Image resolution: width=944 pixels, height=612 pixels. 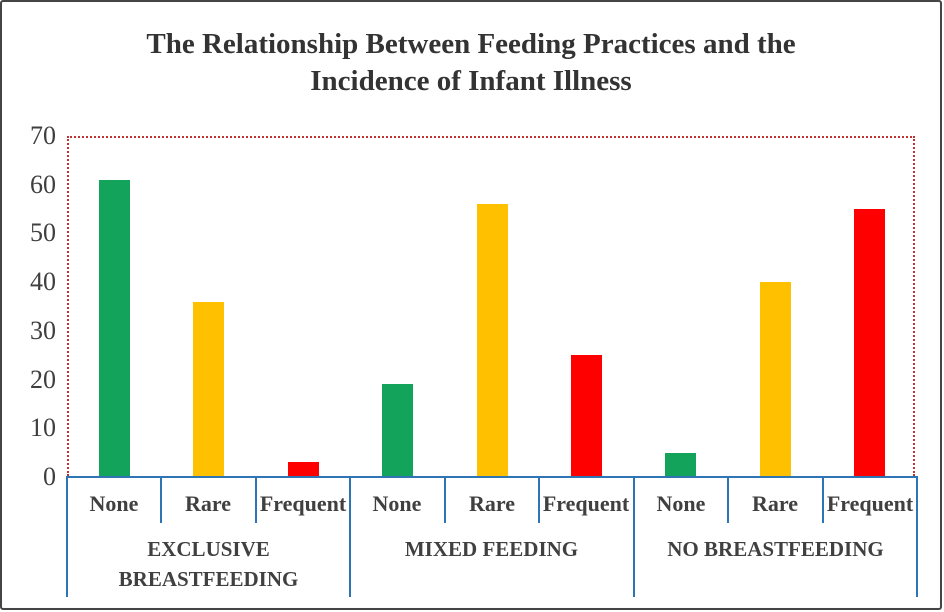 What do you see at coordinates (43, 282) in the screenshot?
I see `y-tick-label: 40` at bounding box center [43, 282].